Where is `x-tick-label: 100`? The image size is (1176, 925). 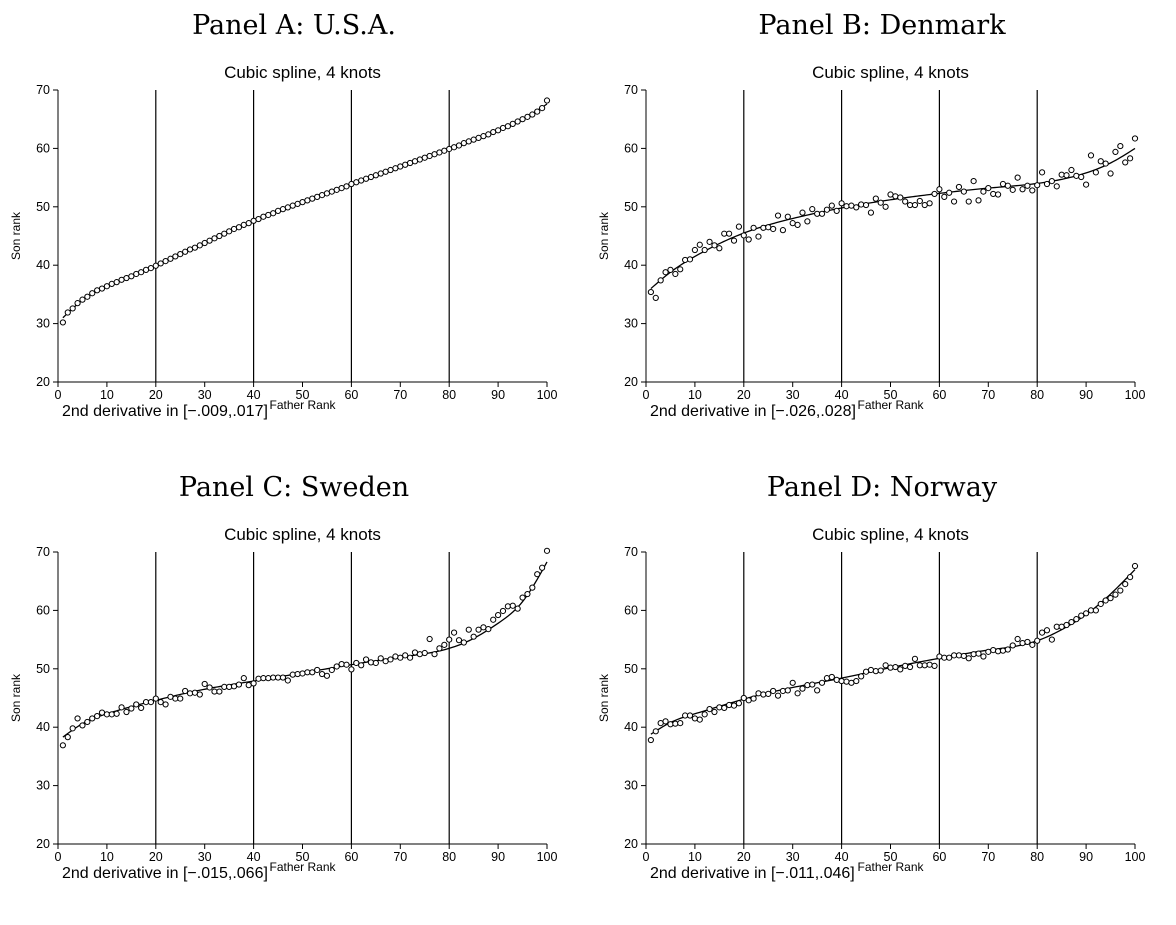 x-tick-label: 100 is located at coordinates (1135, 395).